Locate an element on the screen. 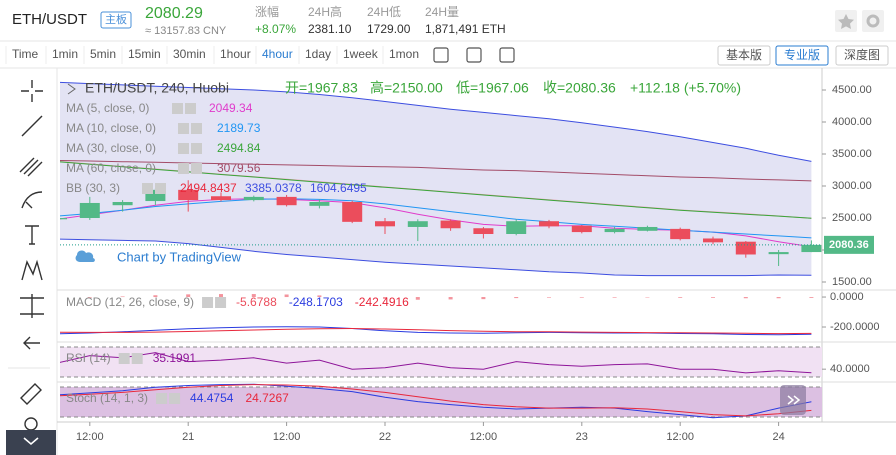 This screenshot has height=455, width=896. crosshair-tool is located at coordinates (32, 91).